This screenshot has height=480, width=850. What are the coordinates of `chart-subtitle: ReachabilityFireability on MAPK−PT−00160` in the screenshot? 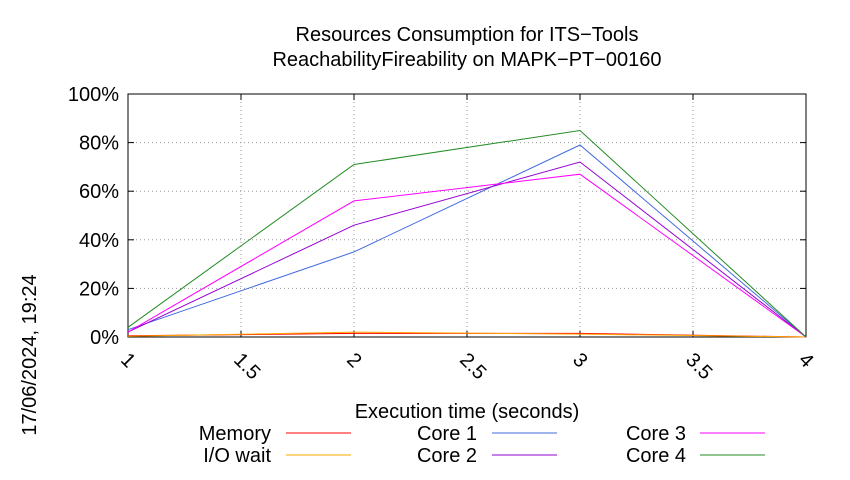 It's located at (466, 60).